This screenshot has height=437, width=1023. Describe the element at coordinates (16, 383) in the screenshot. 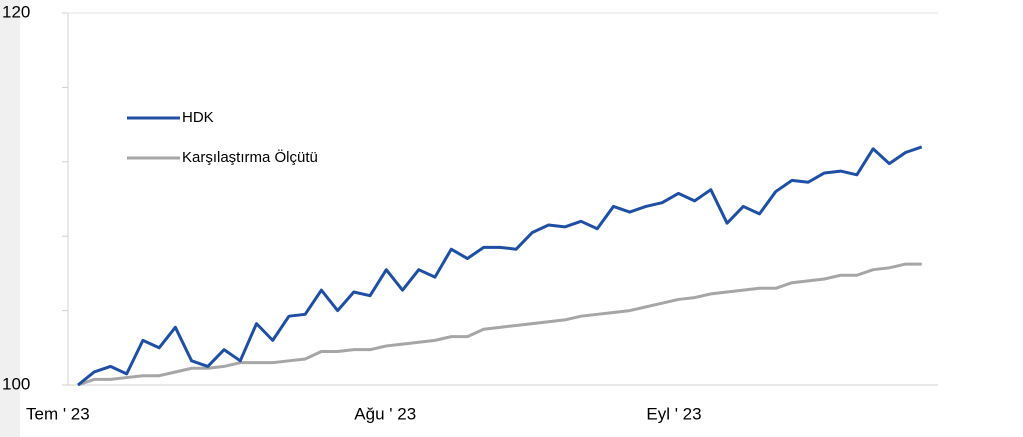

I see `y-tick-label: 100` at that location.